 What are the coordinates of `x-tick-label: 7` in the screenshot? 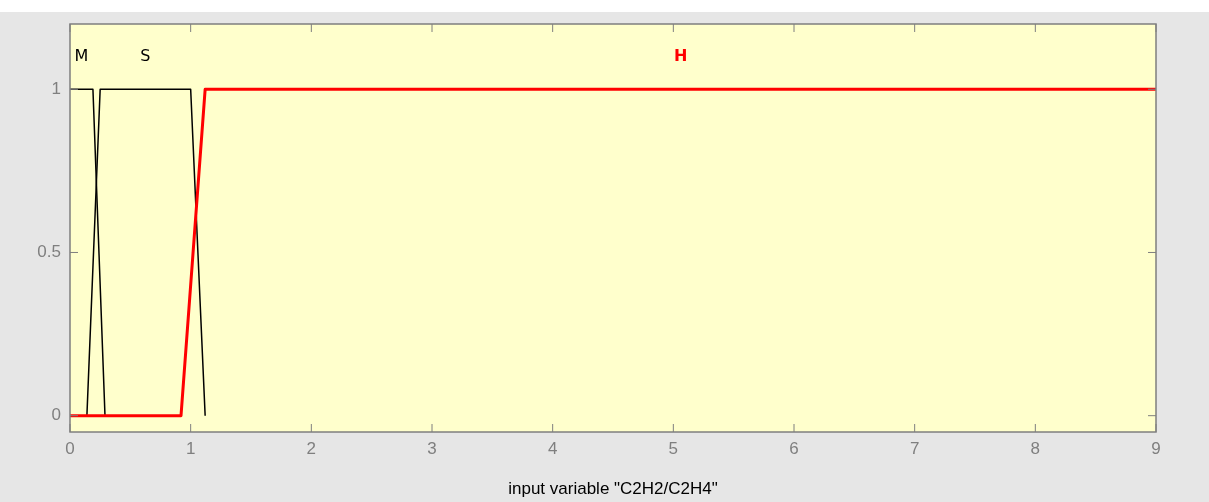 It's located at (914, 448).